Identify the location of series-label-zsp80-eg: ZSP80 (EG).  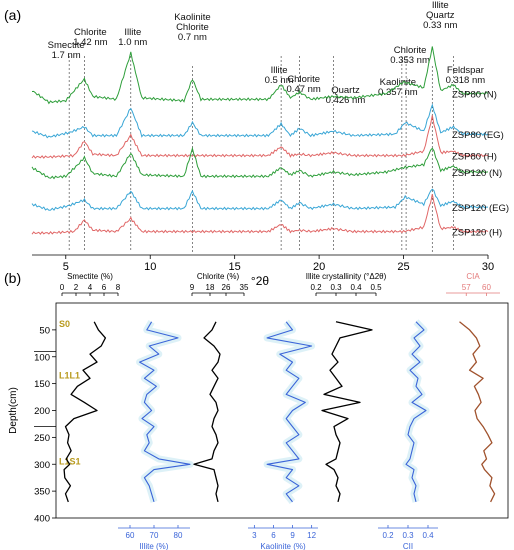
(478, 135).